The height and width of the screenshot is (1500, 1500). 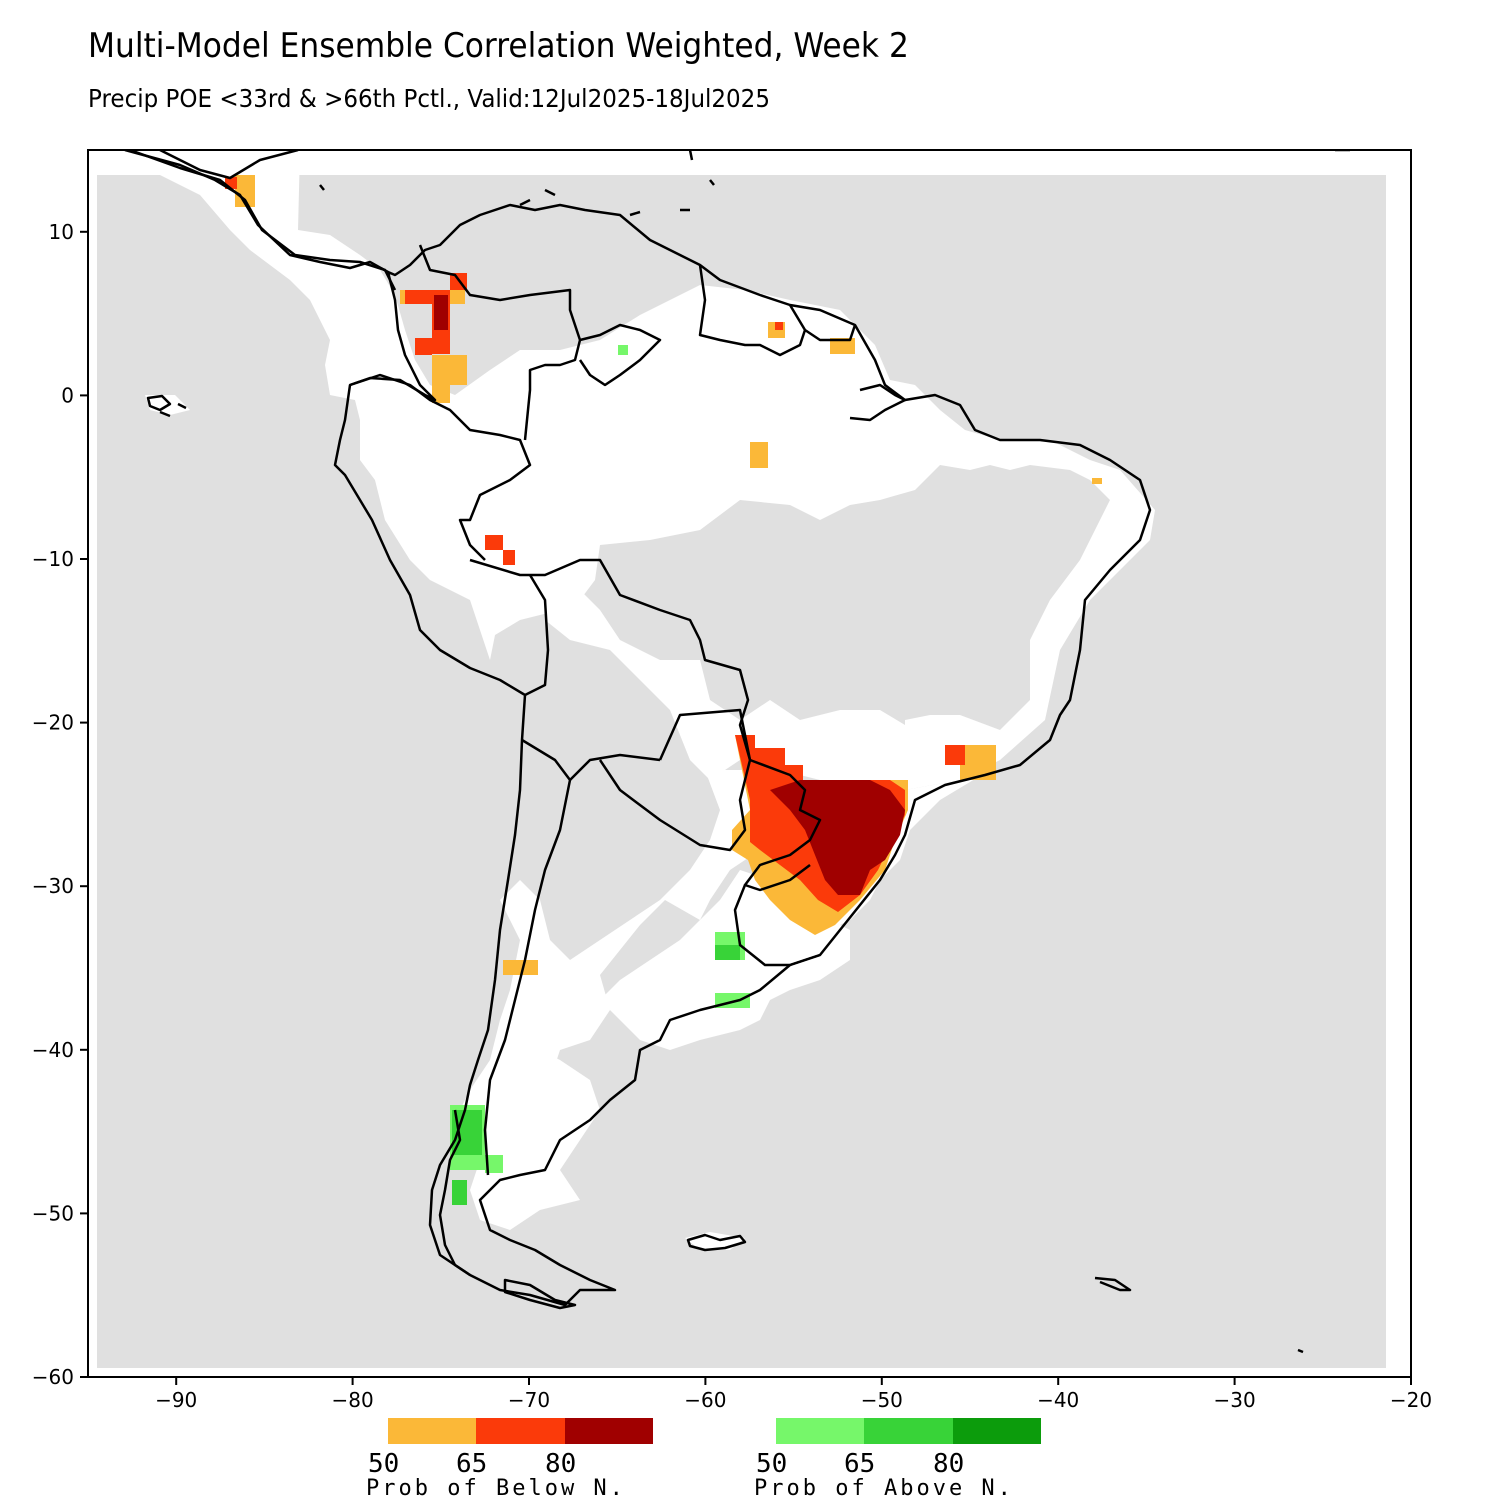 I want to click on below-50-amazon, so click(x=759, y=455).